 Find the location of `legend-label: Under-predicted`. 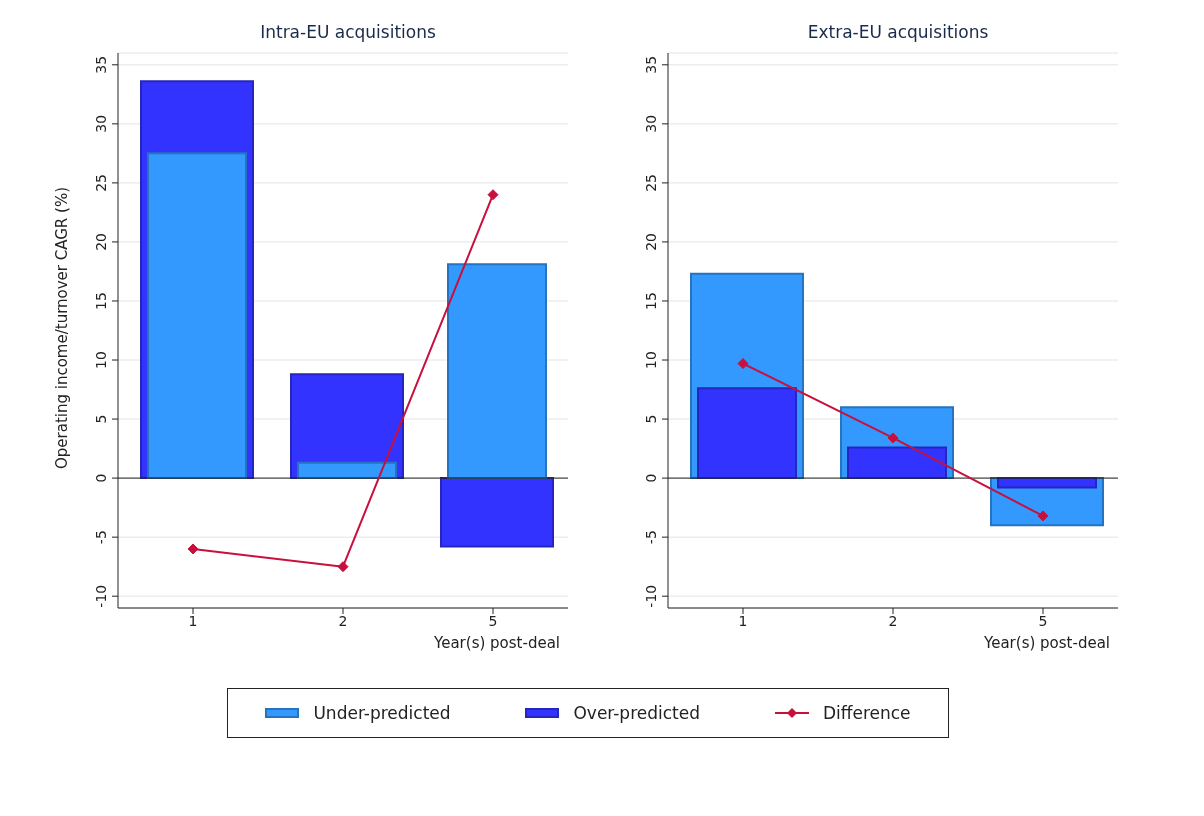

legend-label: Under-predicted is located at coordinates (382, 713).